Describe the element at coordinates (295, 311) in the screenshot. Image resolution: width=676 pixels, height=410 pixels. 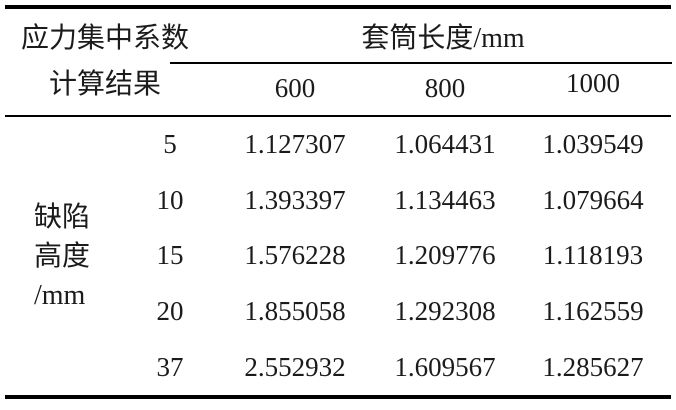
I see `table-cell: 1.855058` at that location.